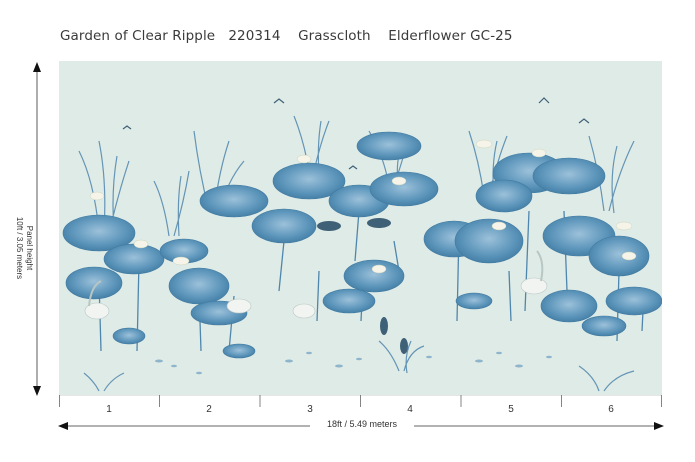  Describe the element at coordinates (356, 133) in the screenshot. I see `flying-birds` at that location.